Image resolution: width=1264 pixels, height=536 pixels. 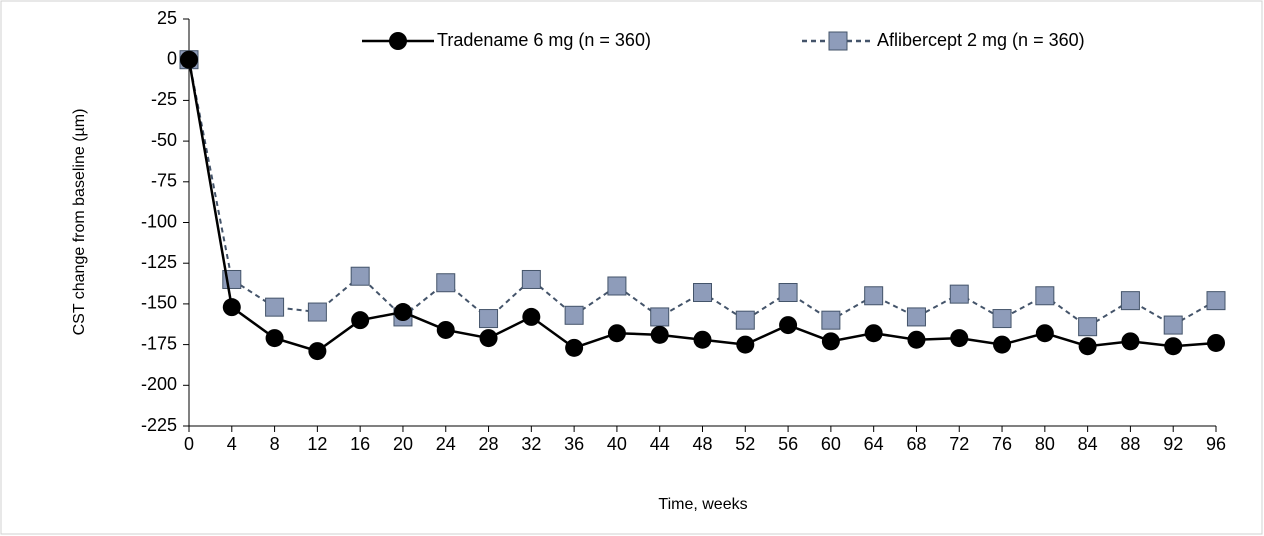 What do you see at coordinates (1130, 444) in the screenshot?
I see `x-tick-label: 88` at bounding box center [1130, 444].